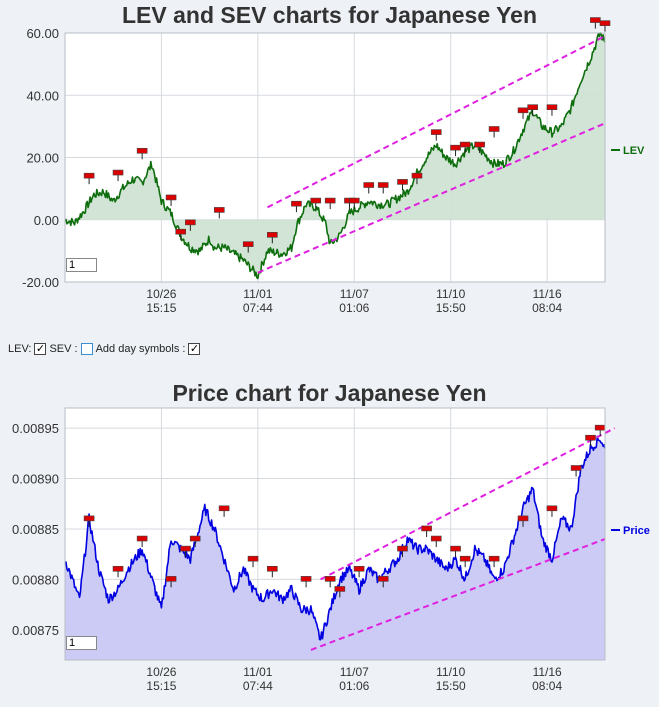 This screenshot has width=659, height=707. I want to click on y-tick-label: 0.00895, so click(35, 428).